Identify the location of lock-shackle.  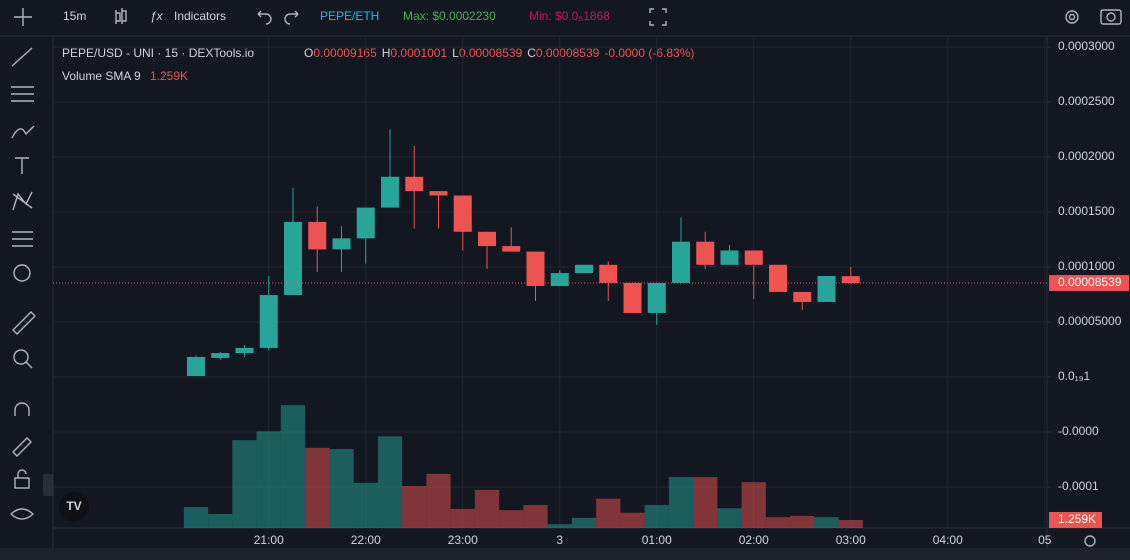
(22, 473).